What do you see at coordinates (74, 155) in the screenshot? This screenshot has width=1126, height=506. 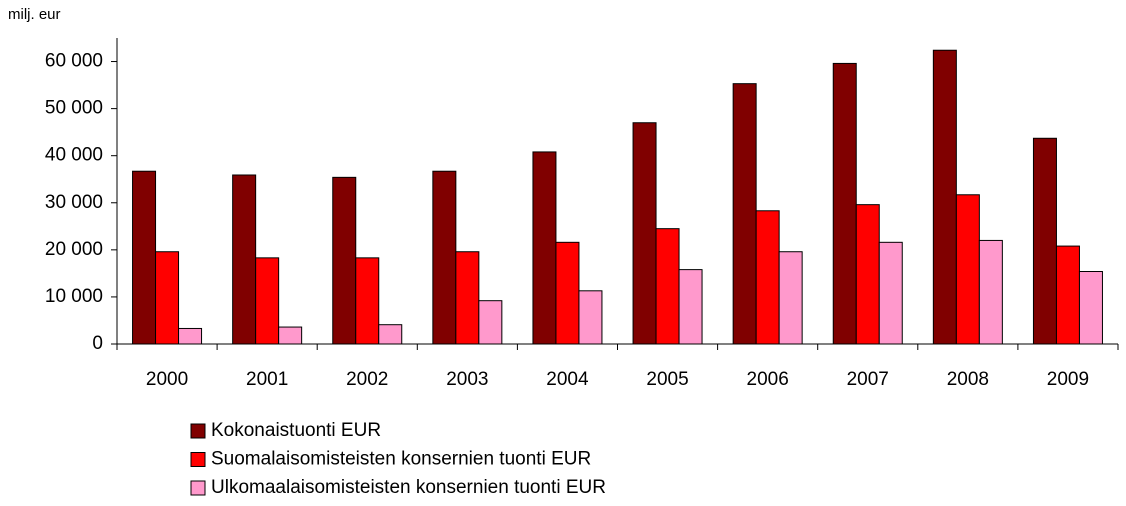 I see `y-tick-label: 40 000` at bounding box center [74, 155].